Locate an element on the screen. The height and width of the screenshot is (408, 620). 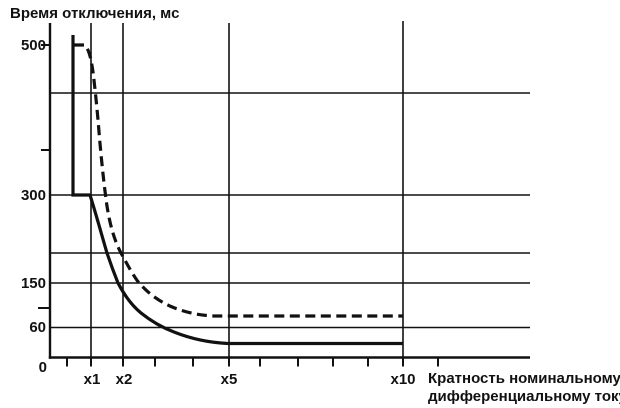
y-axis-ticks is located at coordinates (44, 176).